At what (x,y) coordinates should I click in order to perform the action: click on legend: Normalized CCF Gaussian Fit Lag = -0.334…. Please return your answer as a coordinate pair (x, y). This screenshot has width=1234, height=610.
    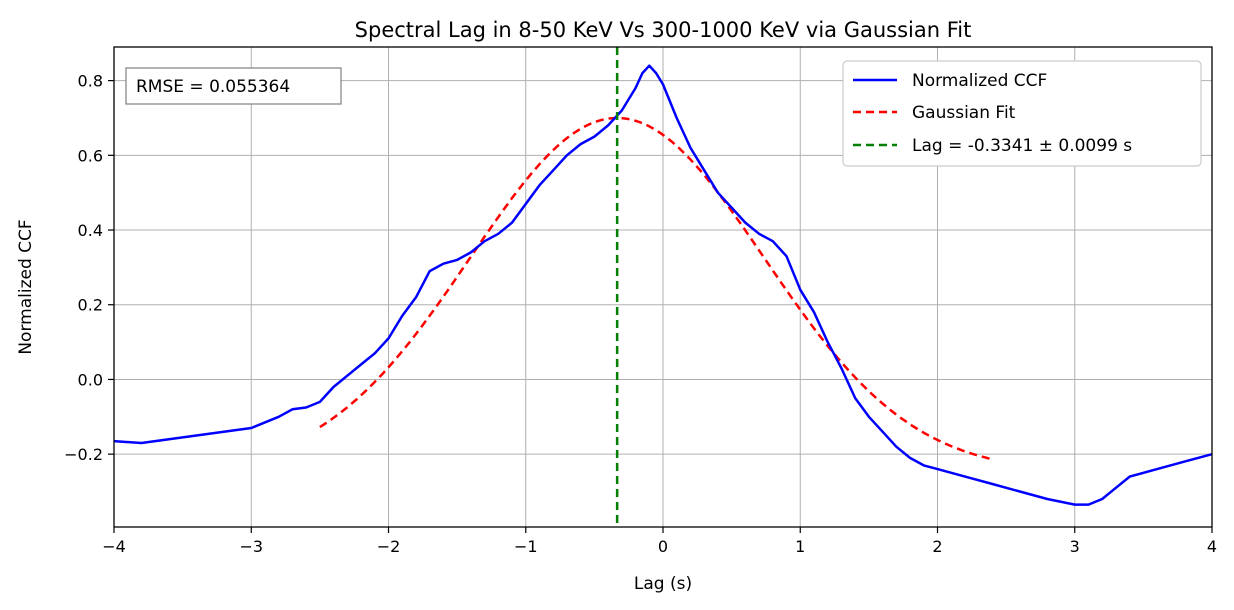
    Looking at the image, I should click on (1022, 113).